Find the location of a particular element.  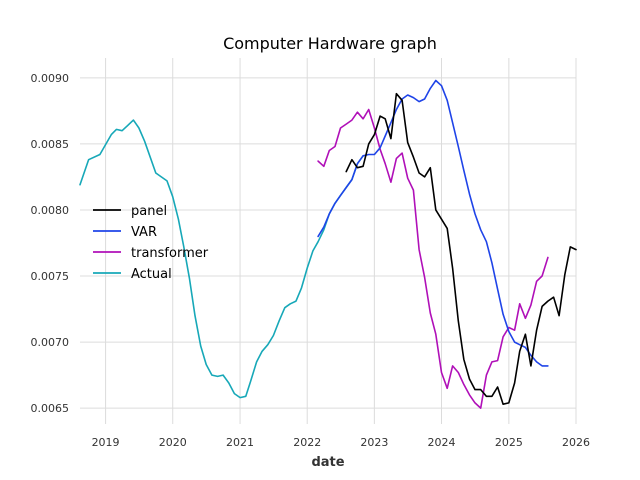

y-tick-label: 0.0070 is located at coordinates (50, 342).